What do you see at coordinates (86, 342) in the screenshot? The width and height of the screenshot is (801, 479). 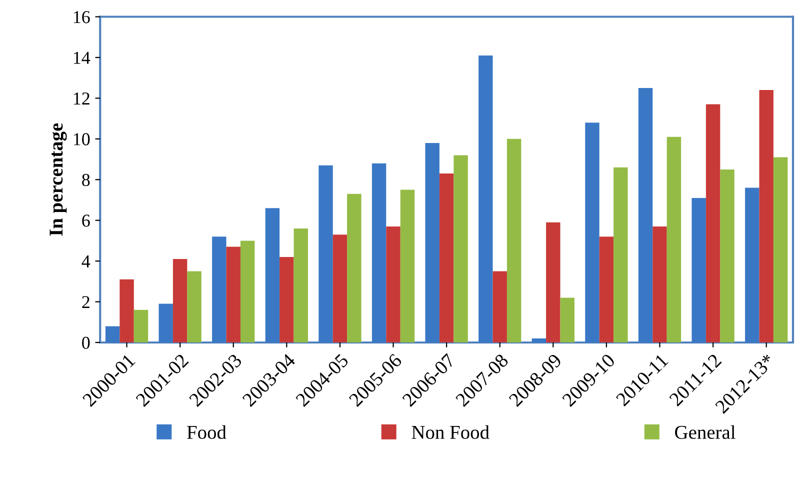 I see `y-tick-label: 0` at bounding box center [86, 342].